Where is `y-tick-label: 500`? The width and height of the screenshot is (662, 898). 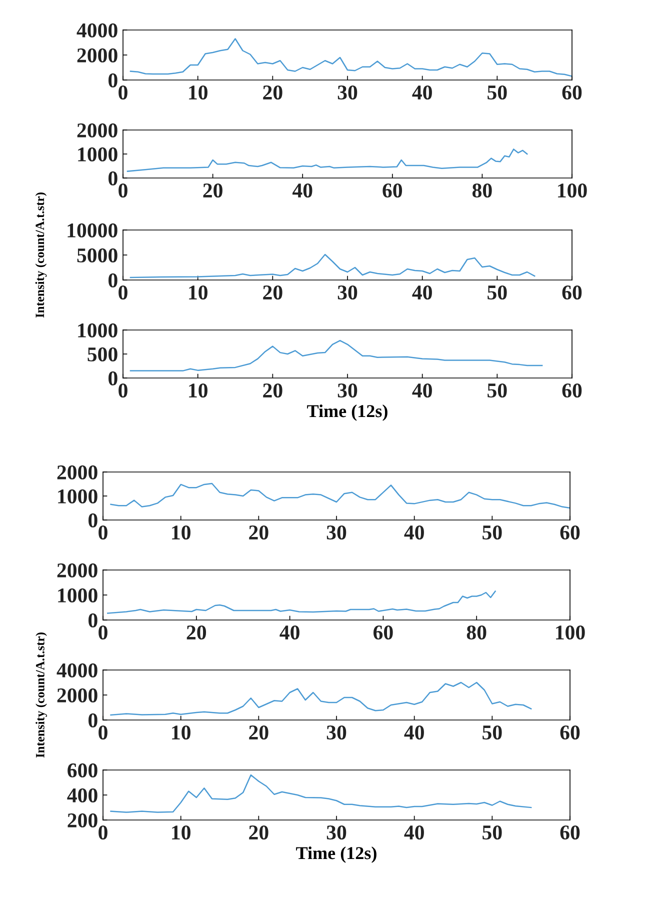
y-tick-label: 500 is located at coordinates (103, 354).